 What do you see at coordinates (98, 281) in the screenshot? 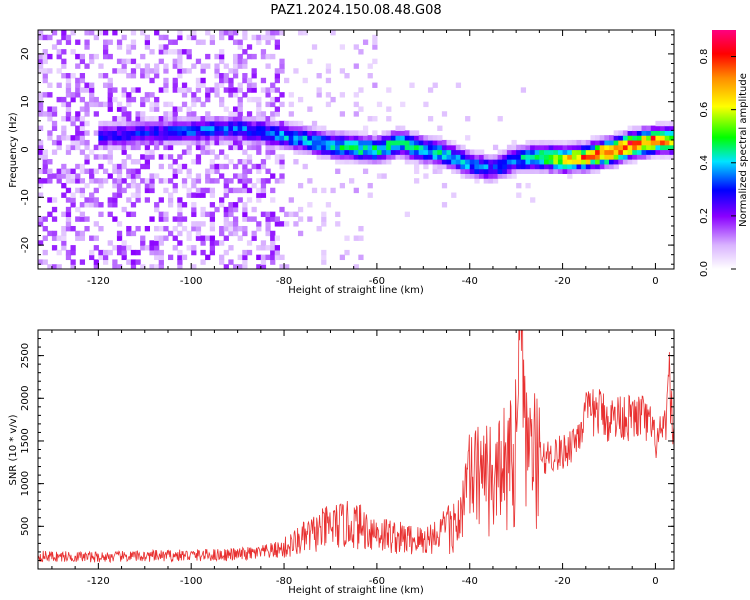
I see `x-tick-label: -120` at bounding box center [98, 281].